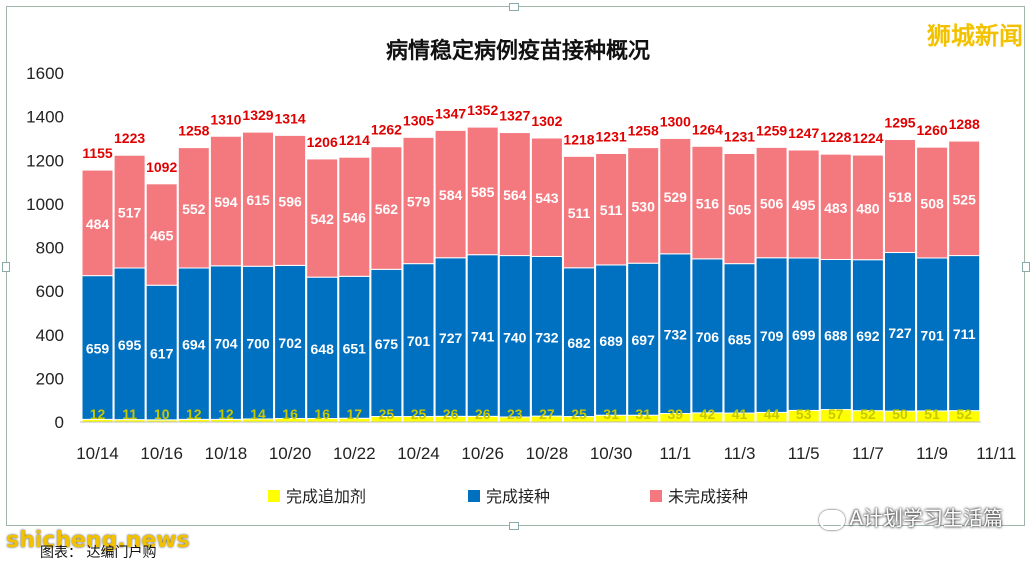 The height and width of the screenshot is (562, 1033). Describe the element at coordinates (323, 219) in the screenshot. I see `data-label-partial: 542` at that location.